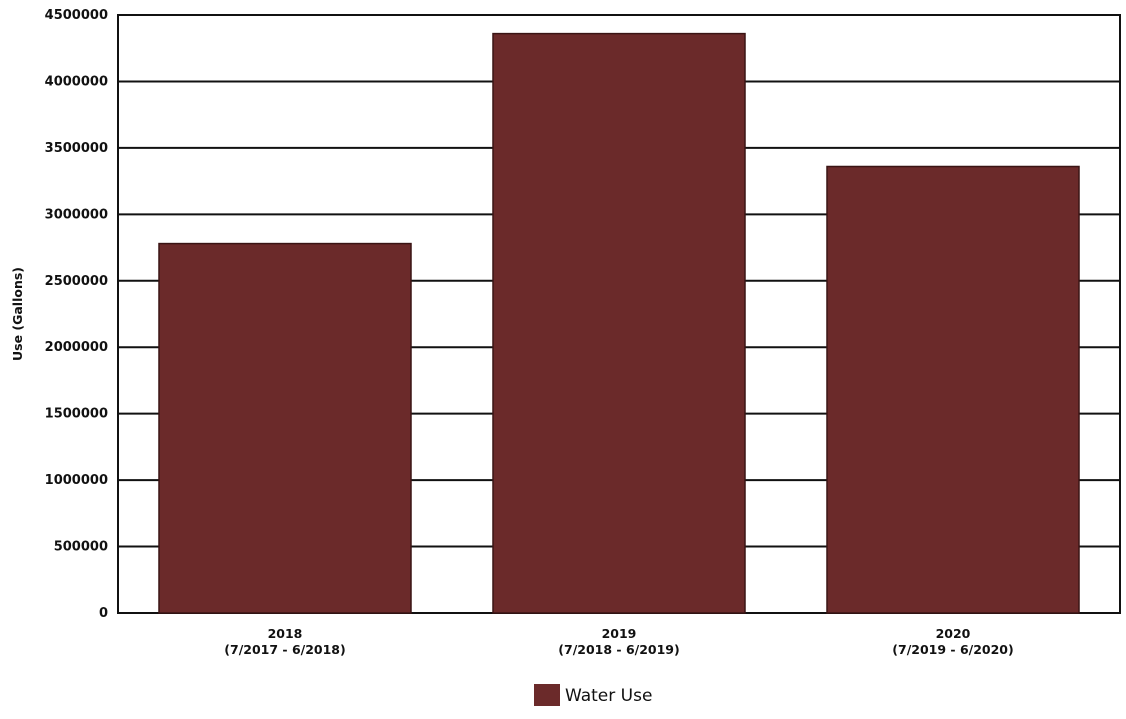 The width and height of the screenshot is (1126, 719). What do you see at coordinates (619, 633) in the screenshot?
I see `x-category-year: 2019` at bounding box center [619, 633].